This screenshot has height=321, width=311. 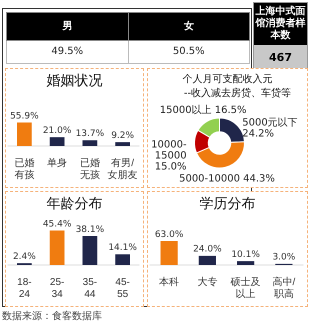 What do you see at coordinates (245, 288) in the screenshot?
I see `x-tick-label: 硕士及以上` at bounding box center [245, 288].